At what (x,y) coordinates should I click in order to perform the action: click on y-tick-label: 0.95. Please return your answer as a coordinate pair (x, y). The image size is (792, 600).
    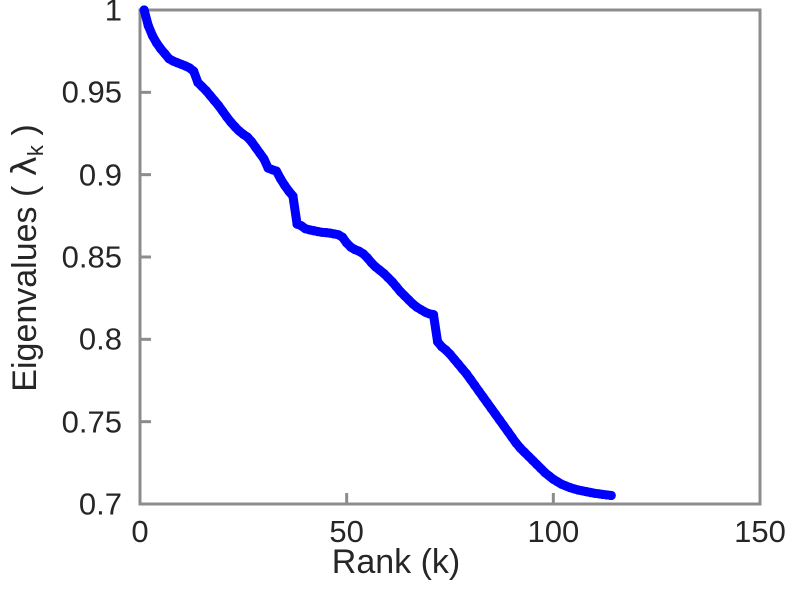
    Looking at the image, I should click on (91, 92).